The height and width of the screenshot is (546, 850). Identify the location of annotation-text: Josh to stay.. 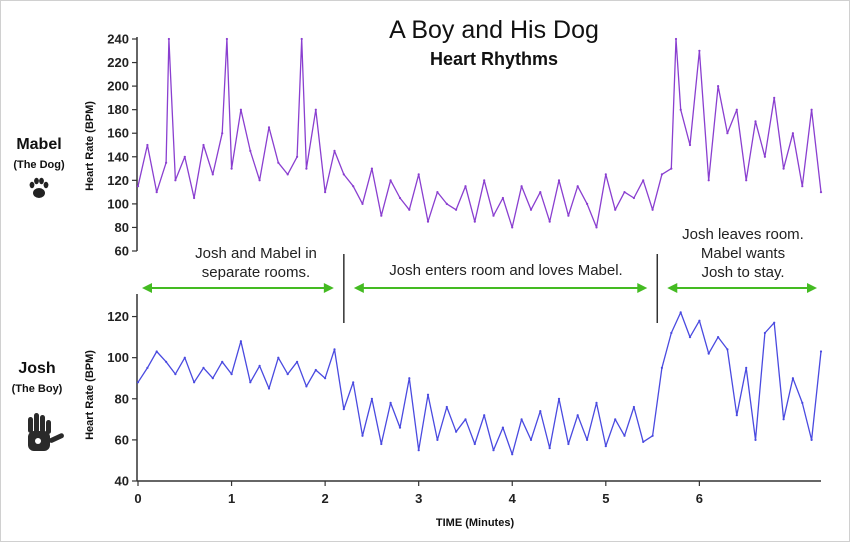
(742, 272).